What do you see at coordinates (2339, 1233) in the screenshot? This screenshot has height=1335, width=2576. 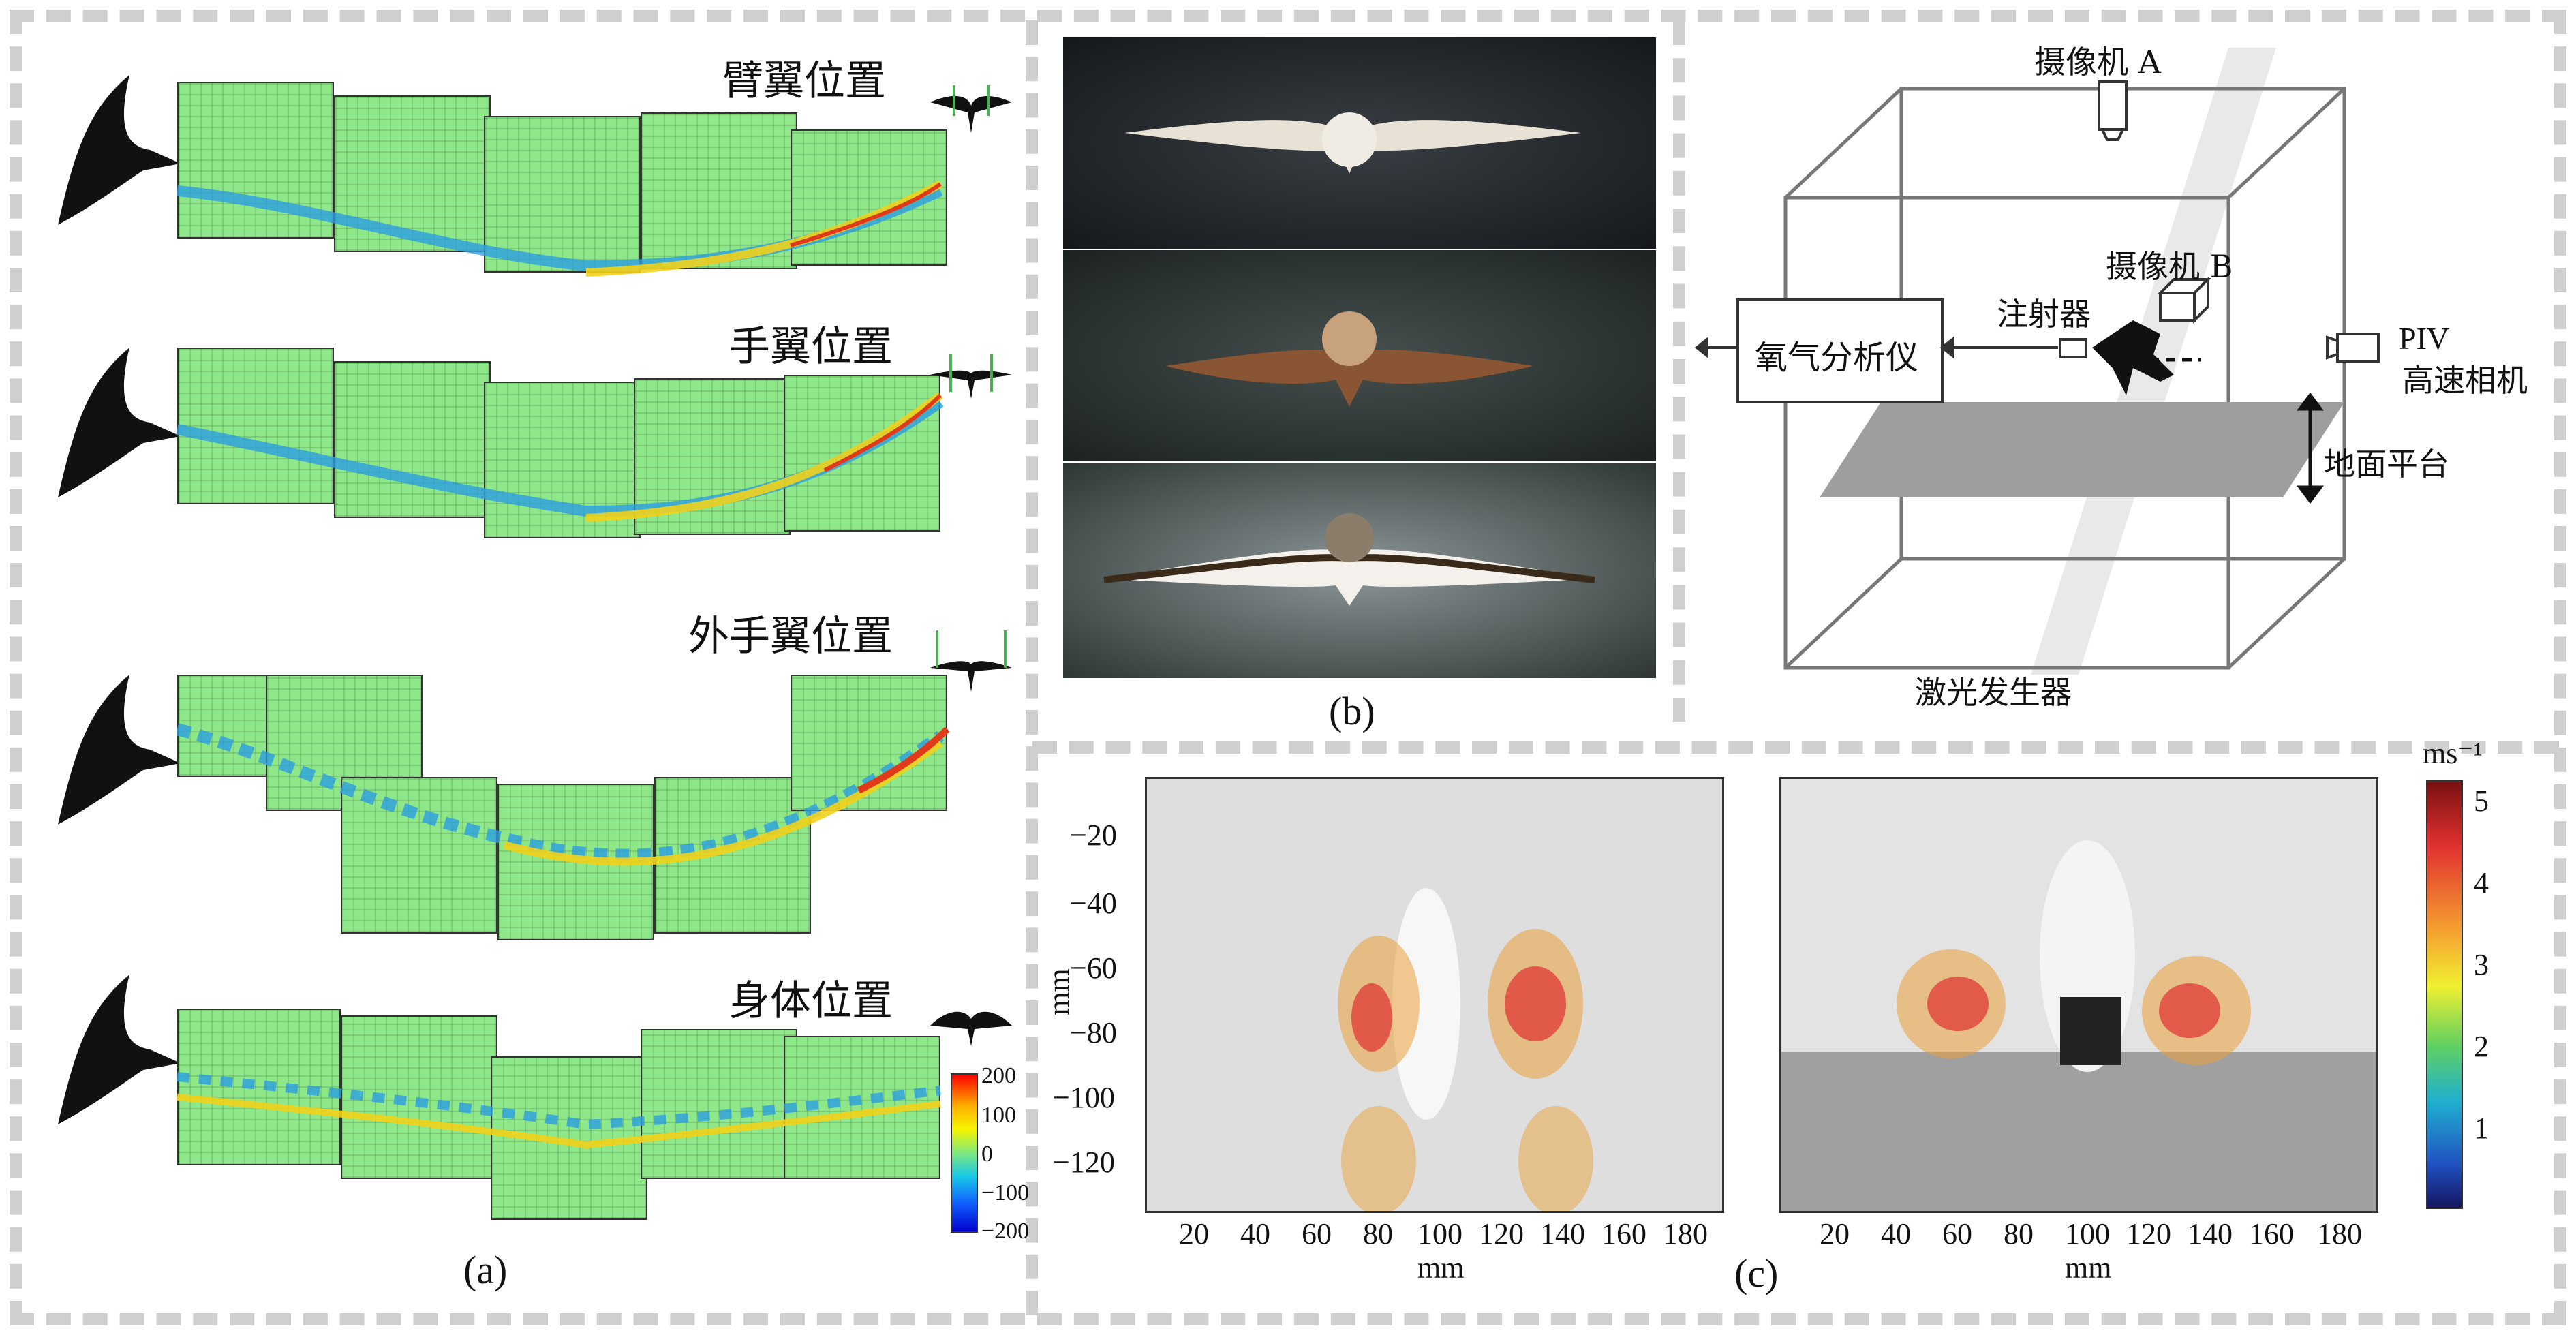 I see `xtick-right: 180` at bounding box center [2339, 1233].